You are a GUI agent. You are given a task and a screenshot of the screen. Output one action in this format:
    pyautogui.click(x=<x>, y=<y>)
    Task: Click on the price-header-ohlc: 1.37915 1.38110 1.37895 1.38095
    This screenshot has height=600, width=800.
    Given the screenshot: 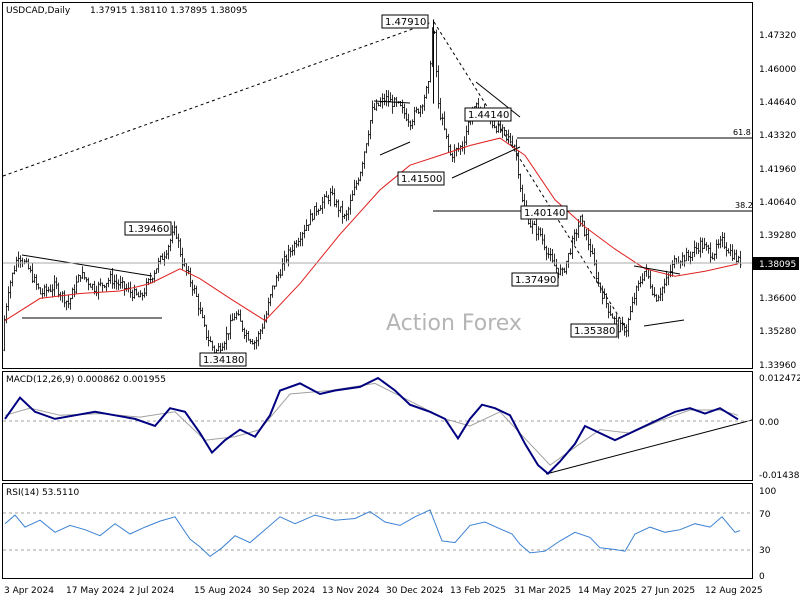 What is the action you would take?
    pyautogui.click(x=168, y=11)
    